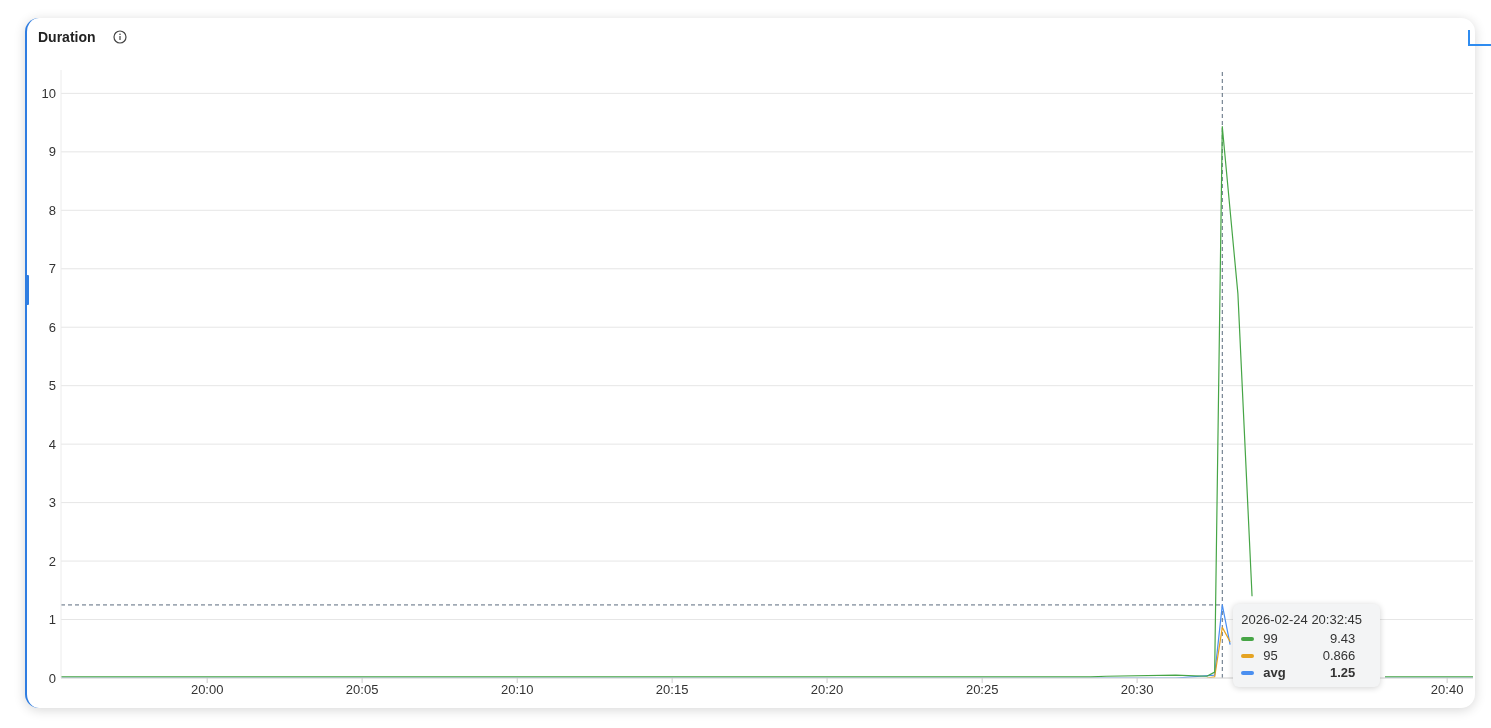 The image size is (1491, 728). I want to click on y-tick-label: 7, so click(52, 269).